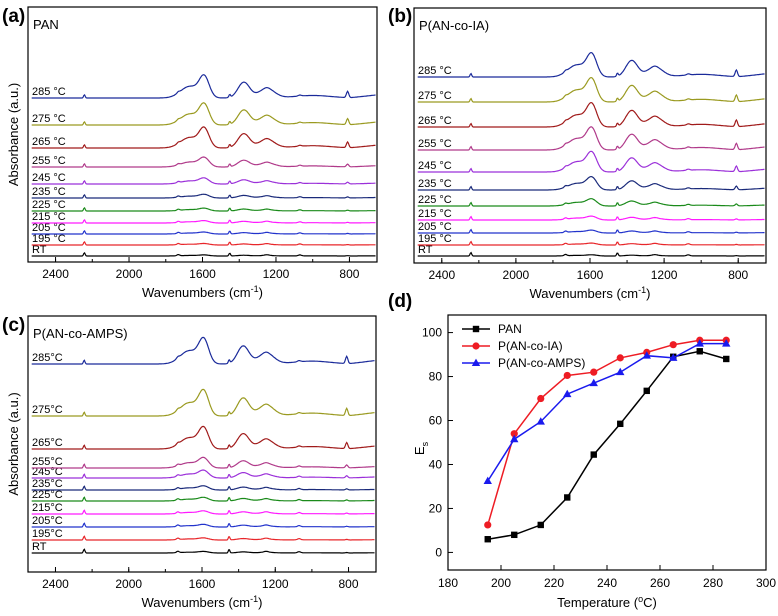 This screenshot has height=616, width=778. Describe the element at coordinates (660, 583) in the screenshot. I see `panel-d-x-tick-label-4: 260` at that location.